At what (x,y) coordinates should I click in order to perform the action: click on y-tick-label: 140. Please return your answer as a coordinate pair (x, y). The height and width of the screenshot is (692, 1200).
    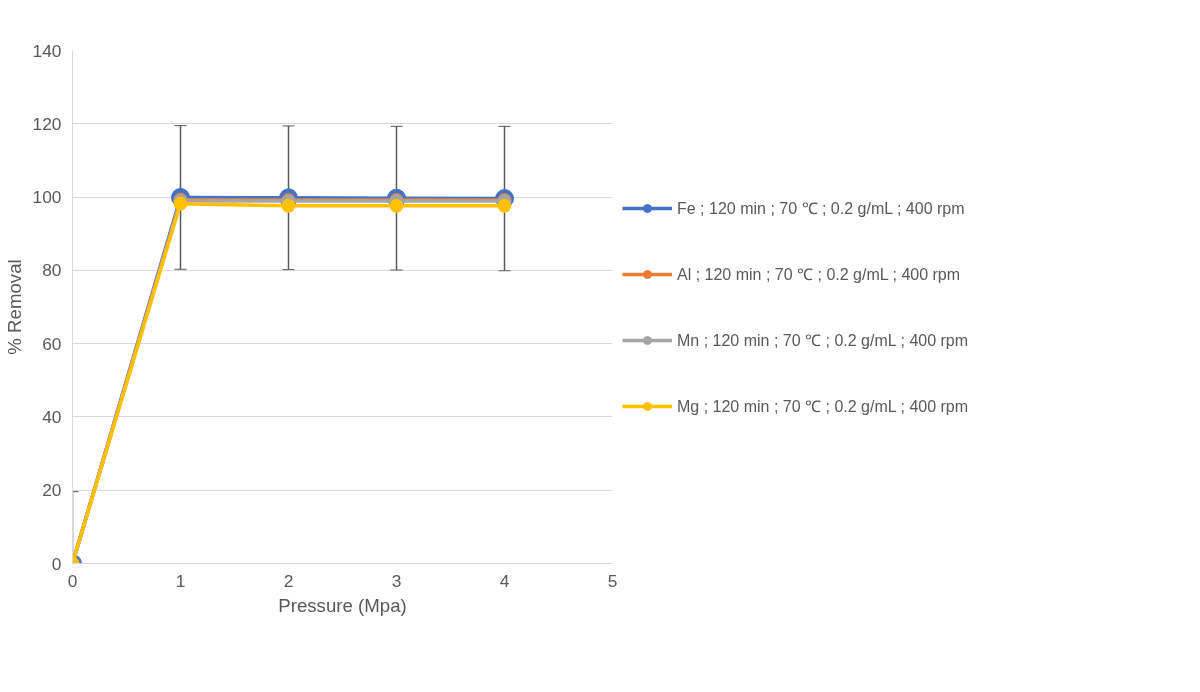
    Looking at the image, I should click on (47, 50).